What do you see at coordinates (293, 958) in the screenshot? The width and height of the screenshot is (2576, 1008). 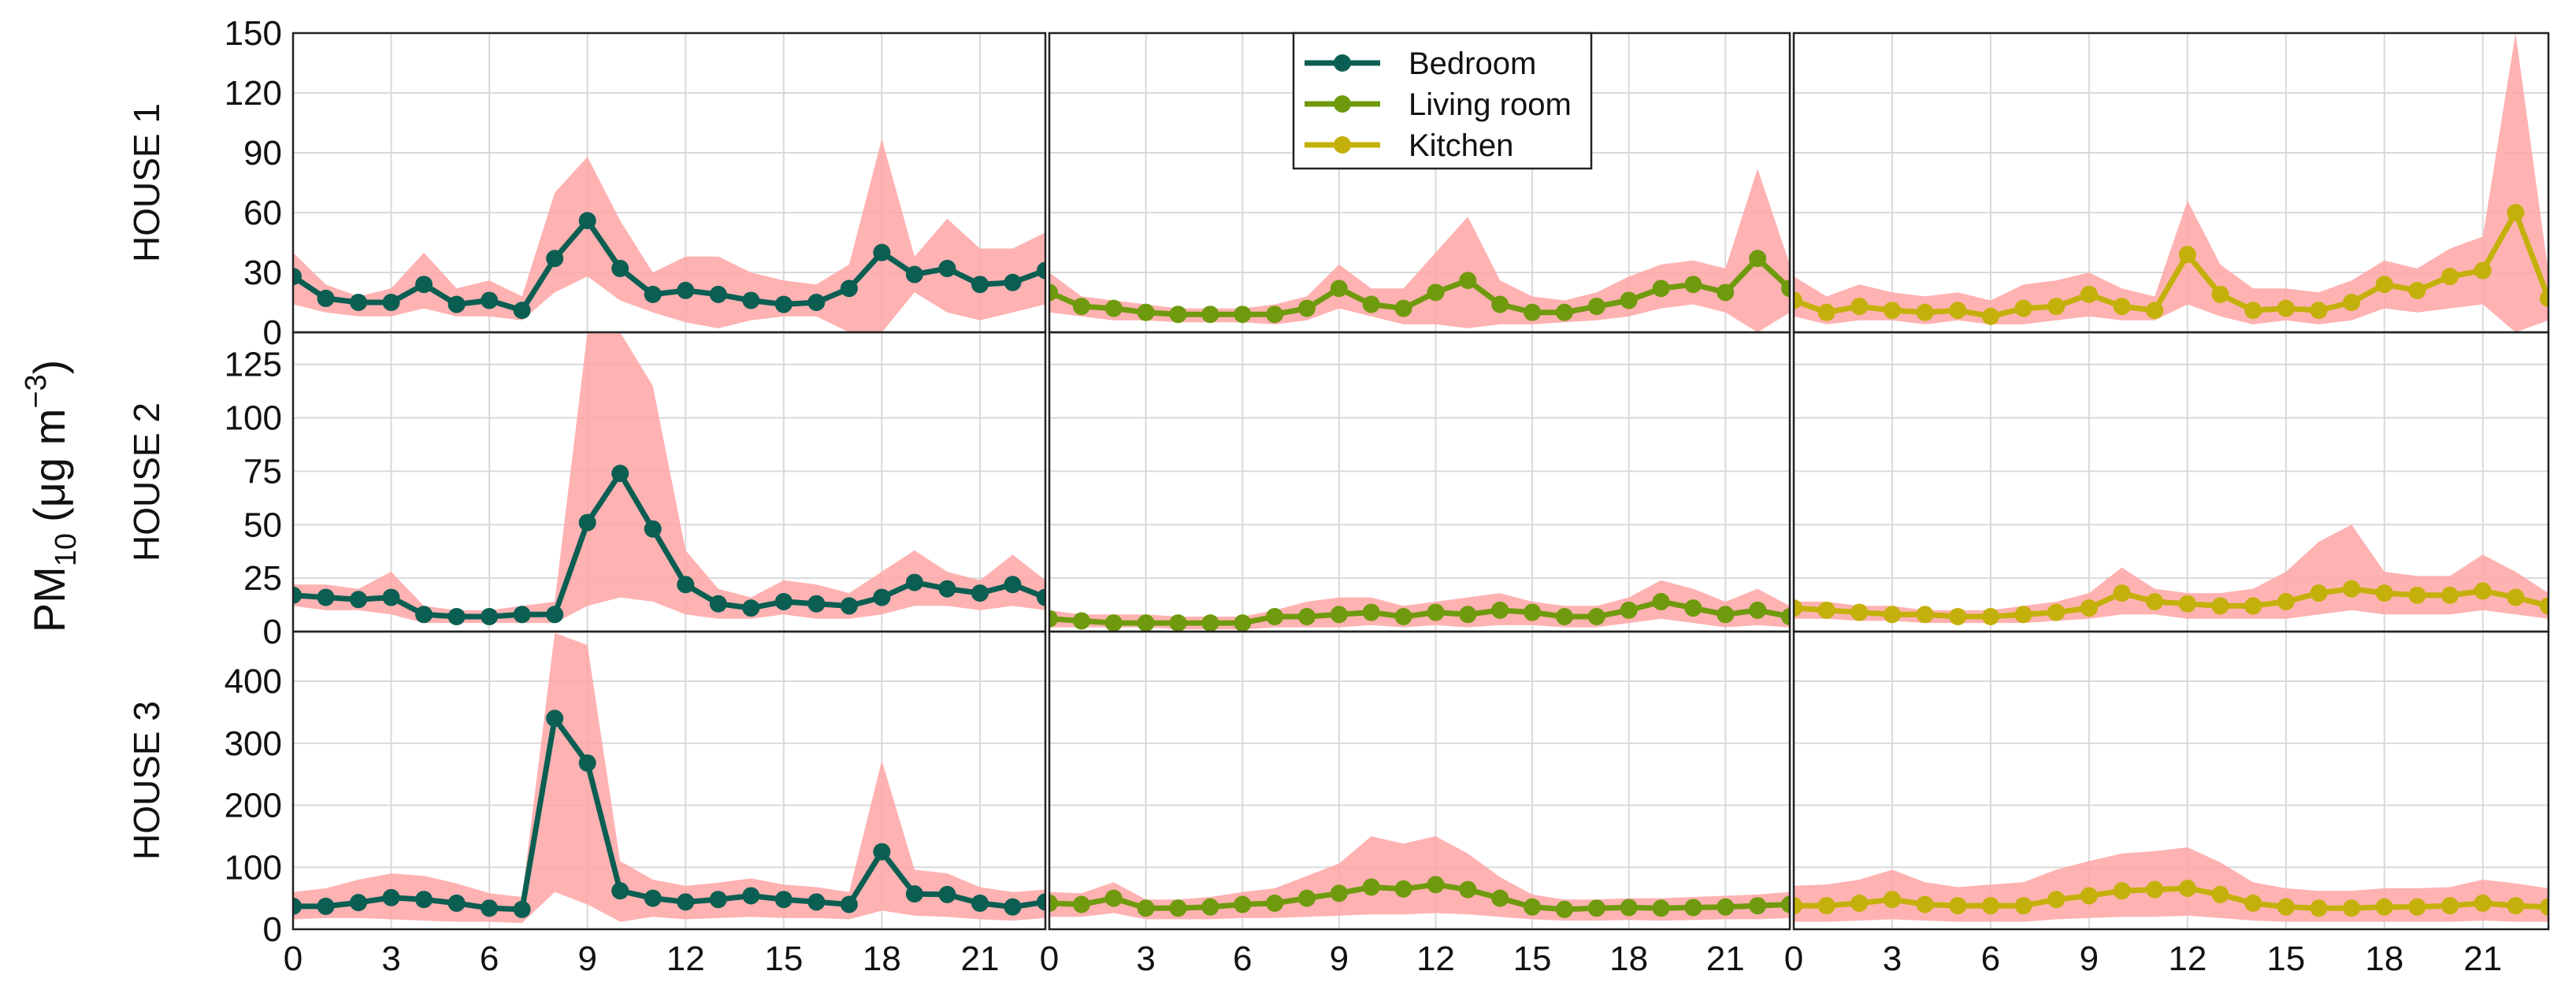 I see `x-tick-label: 0` at bounding box center [293, 958].